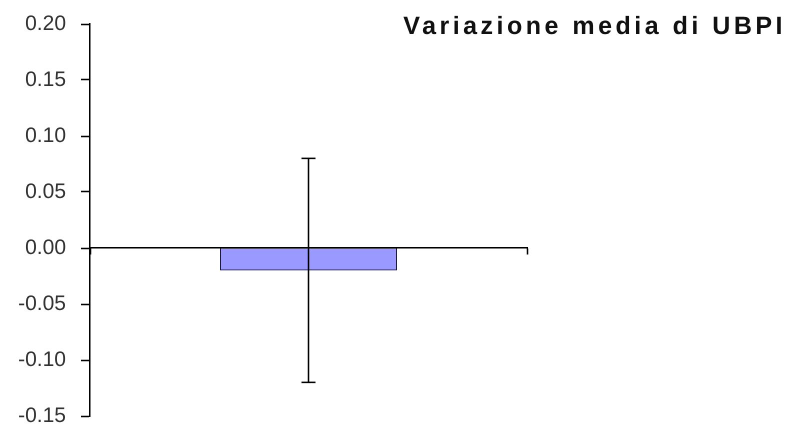 The width and height of the screenshot is (792, 432). I want to click on y-tick-label: 0.00, so click(45, 247).